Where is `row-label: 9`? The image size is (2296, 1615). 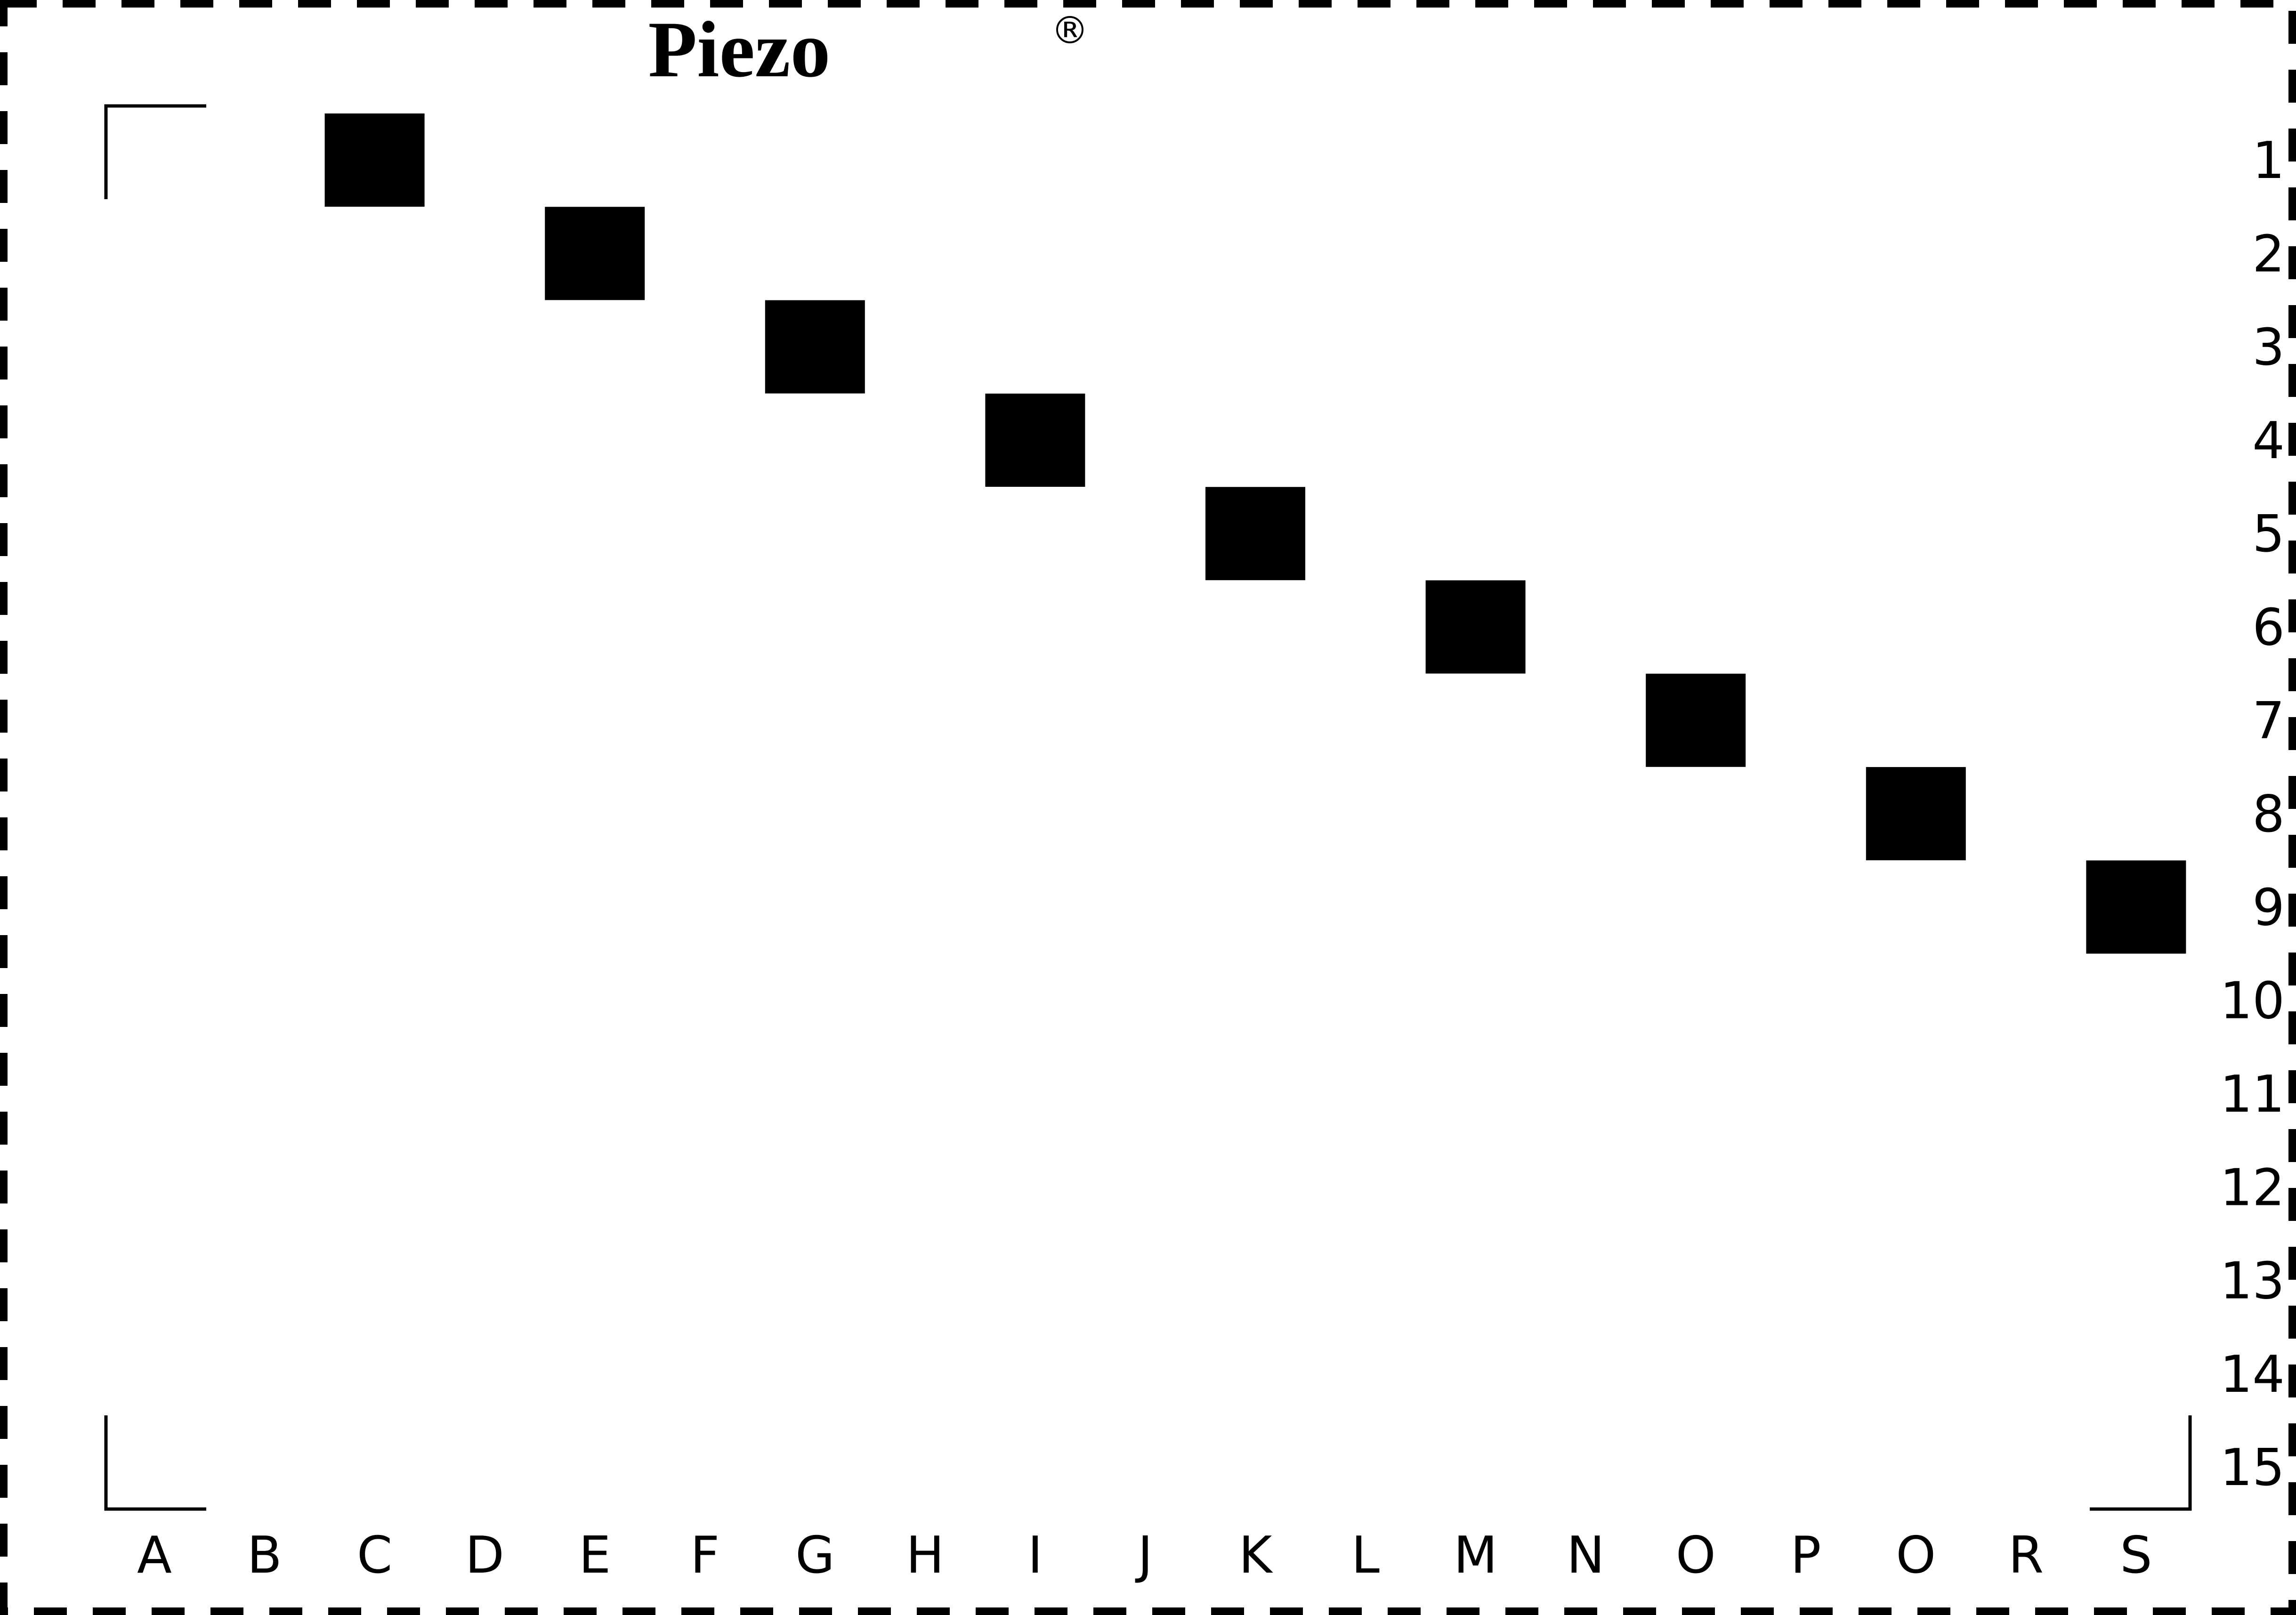 row-label: 9 is located at coordinates (2268, 907).